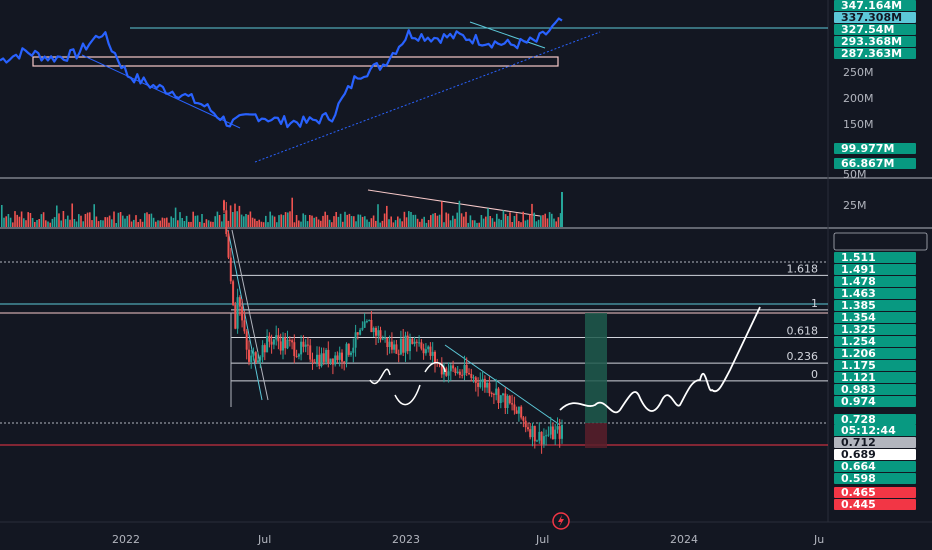 Image resolution: width=932 pixels, height=550 pixels. What do you see at coordinates (596, 368) in the screenshot?
I see `long-position-target-zone` at bounding box center [596, 368].